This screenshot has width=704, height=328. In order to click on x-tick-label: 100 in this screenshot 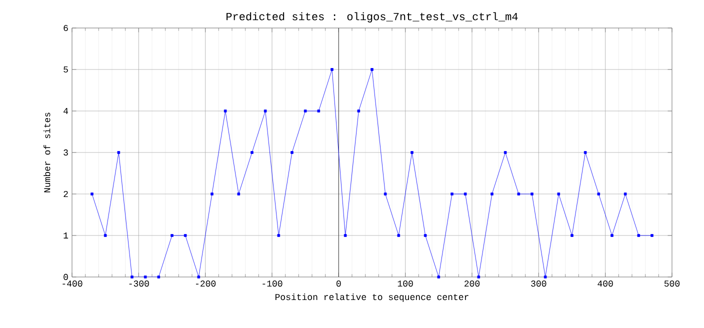, I will do `click(405, 283)`.